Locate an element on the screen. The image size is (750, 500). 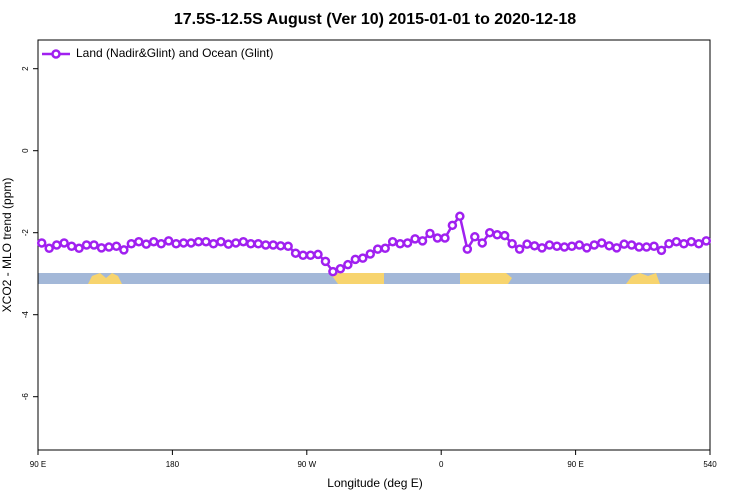
x-tick-label: 540 is located at coordinates (710, 464).